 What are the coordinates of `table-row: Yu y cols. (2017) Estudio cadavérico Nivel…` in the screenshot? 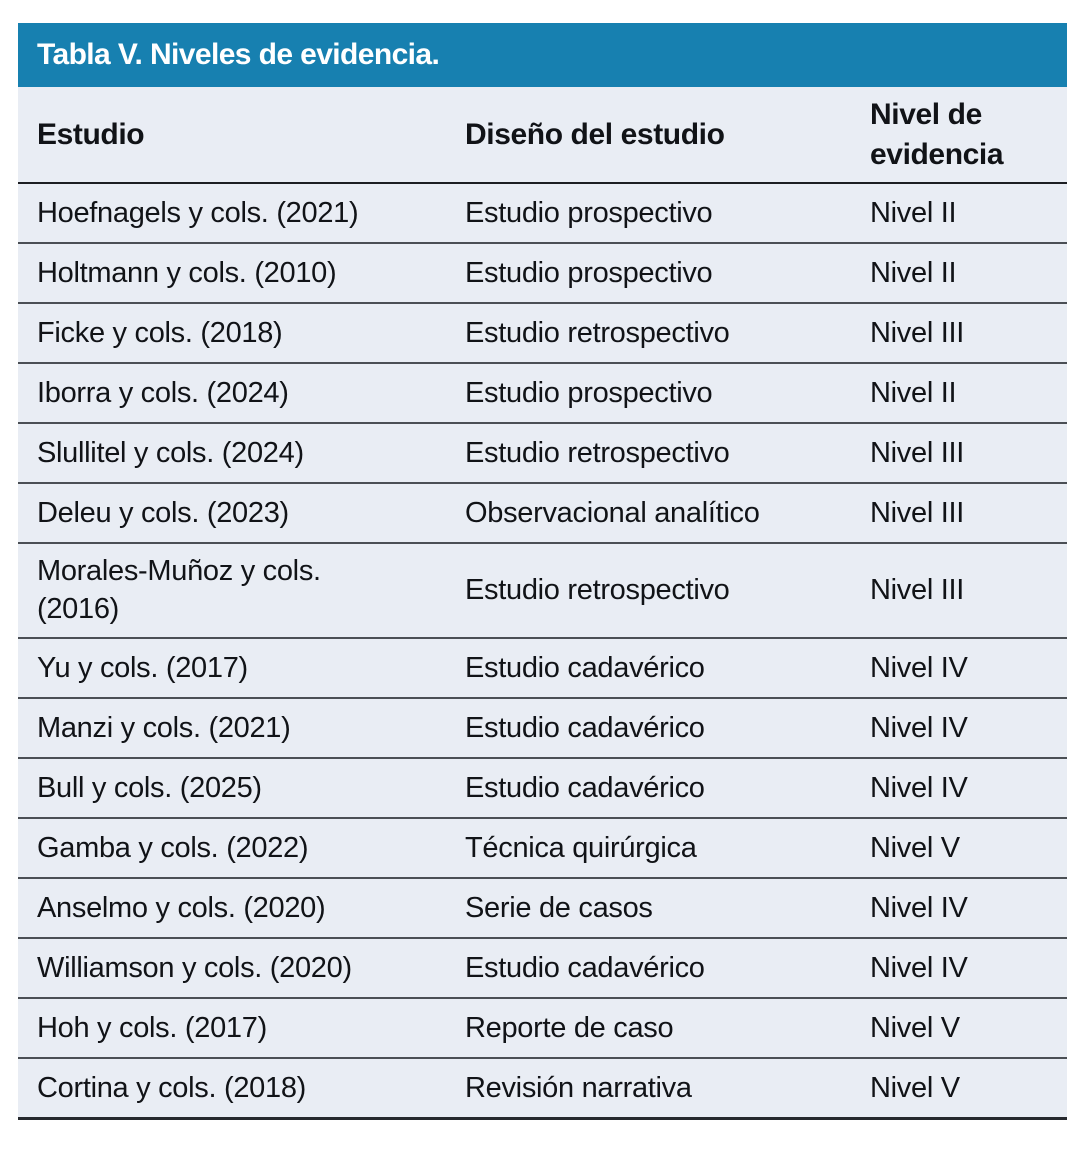 It's located at (542, 668).